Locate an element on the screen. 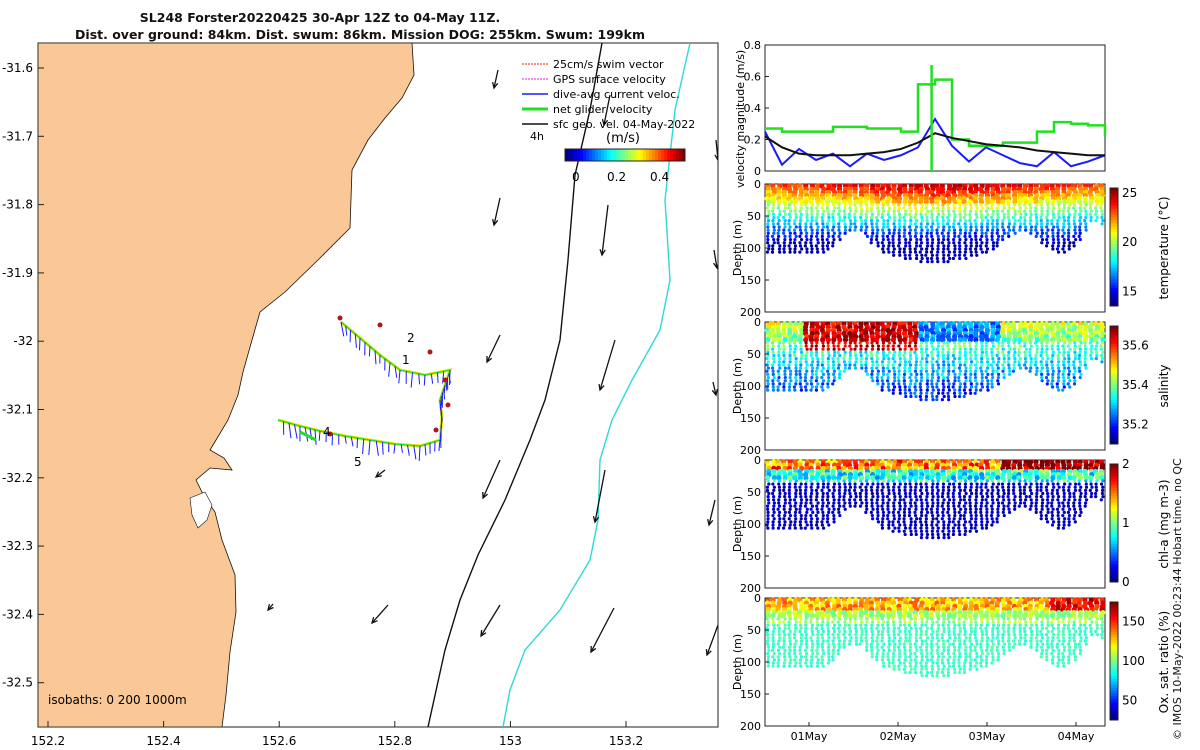  geo-vector-head is located at coordinates (708, 652).